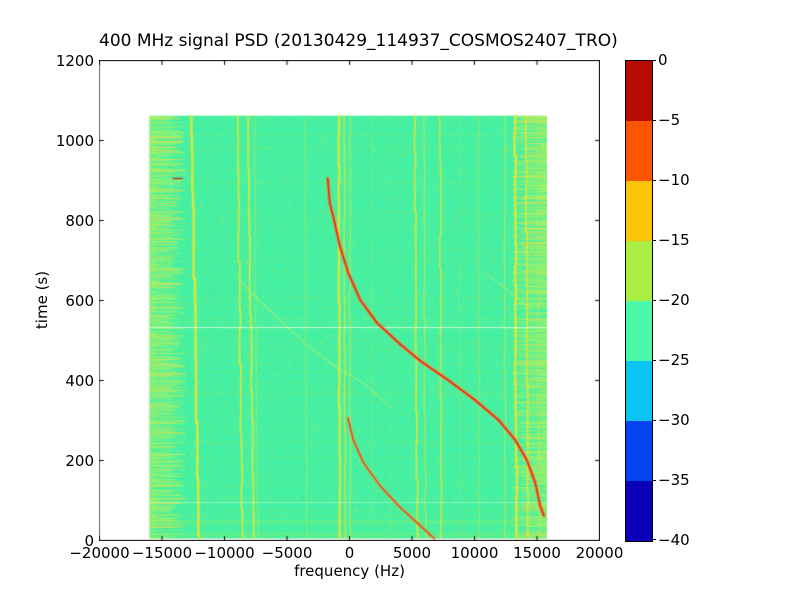  Describe the element at coordinates (74, 140) in the screenshot. I see `y-tick-label: 1000` at that location.